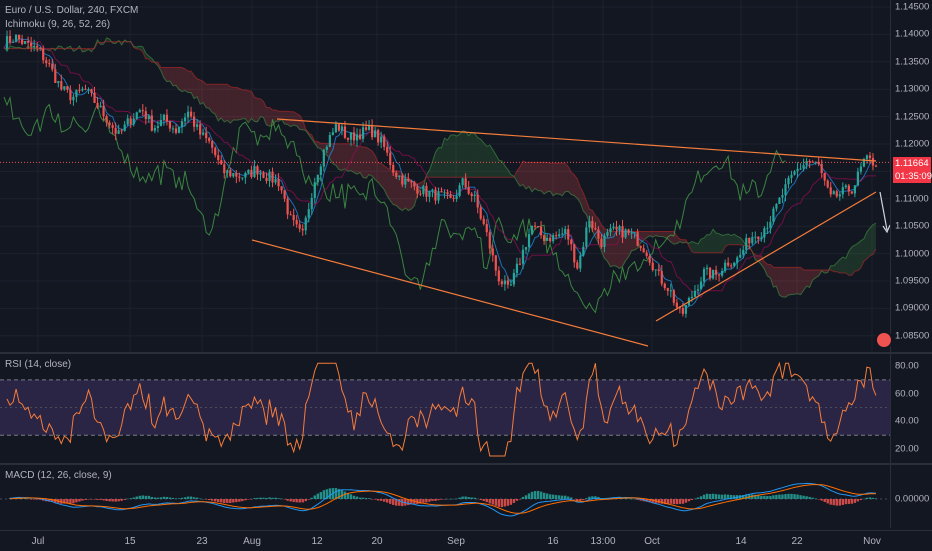 This screenshot has height=551, width=932. What do you see at coordinates (912, 7) in the screenshot?
I see `price-tick-label: 1.14500` at bounding box center [912, 7].